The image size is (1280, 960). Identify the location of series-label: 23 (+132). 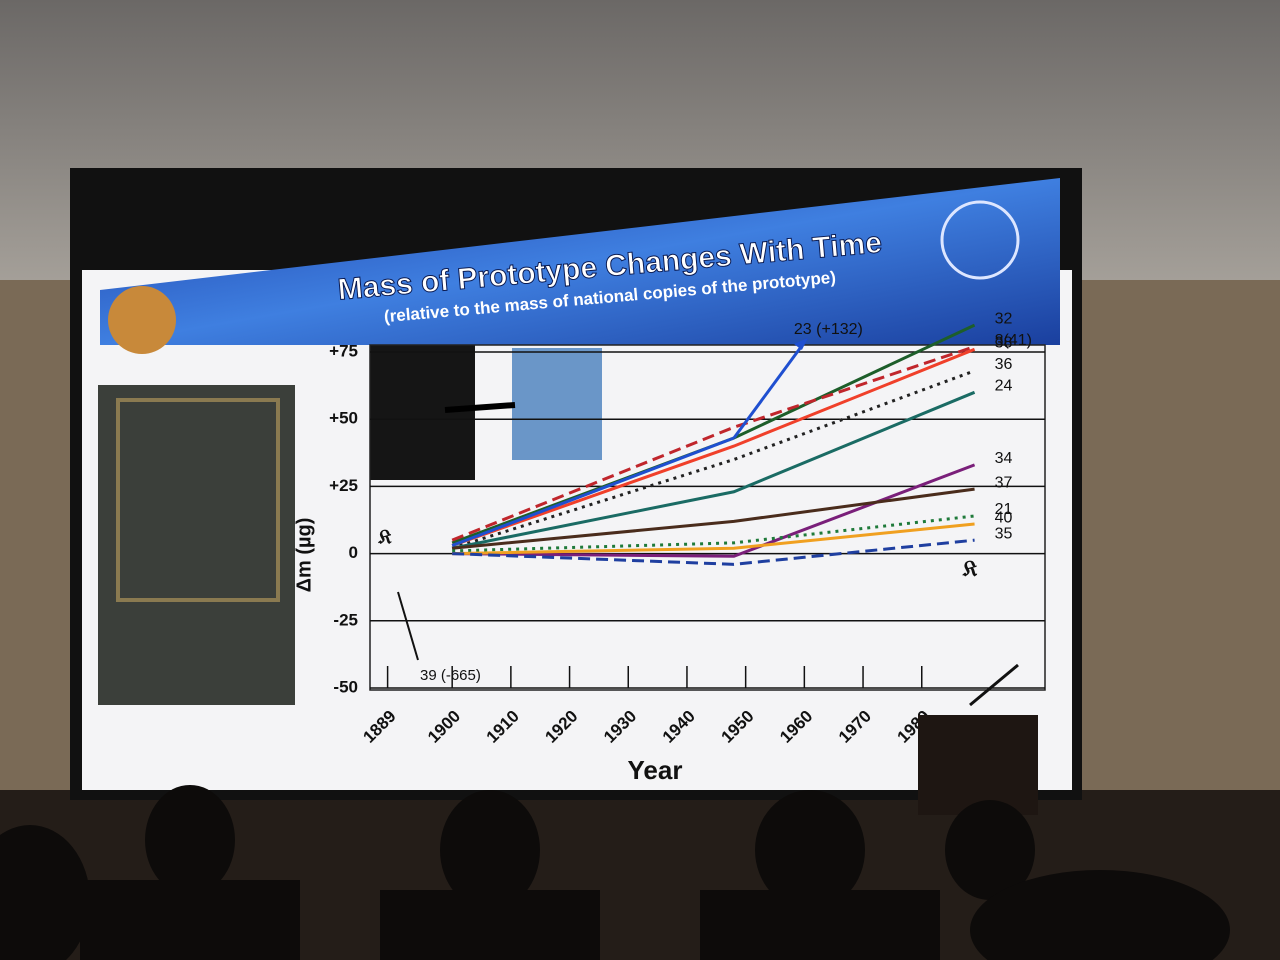
(828, 329).